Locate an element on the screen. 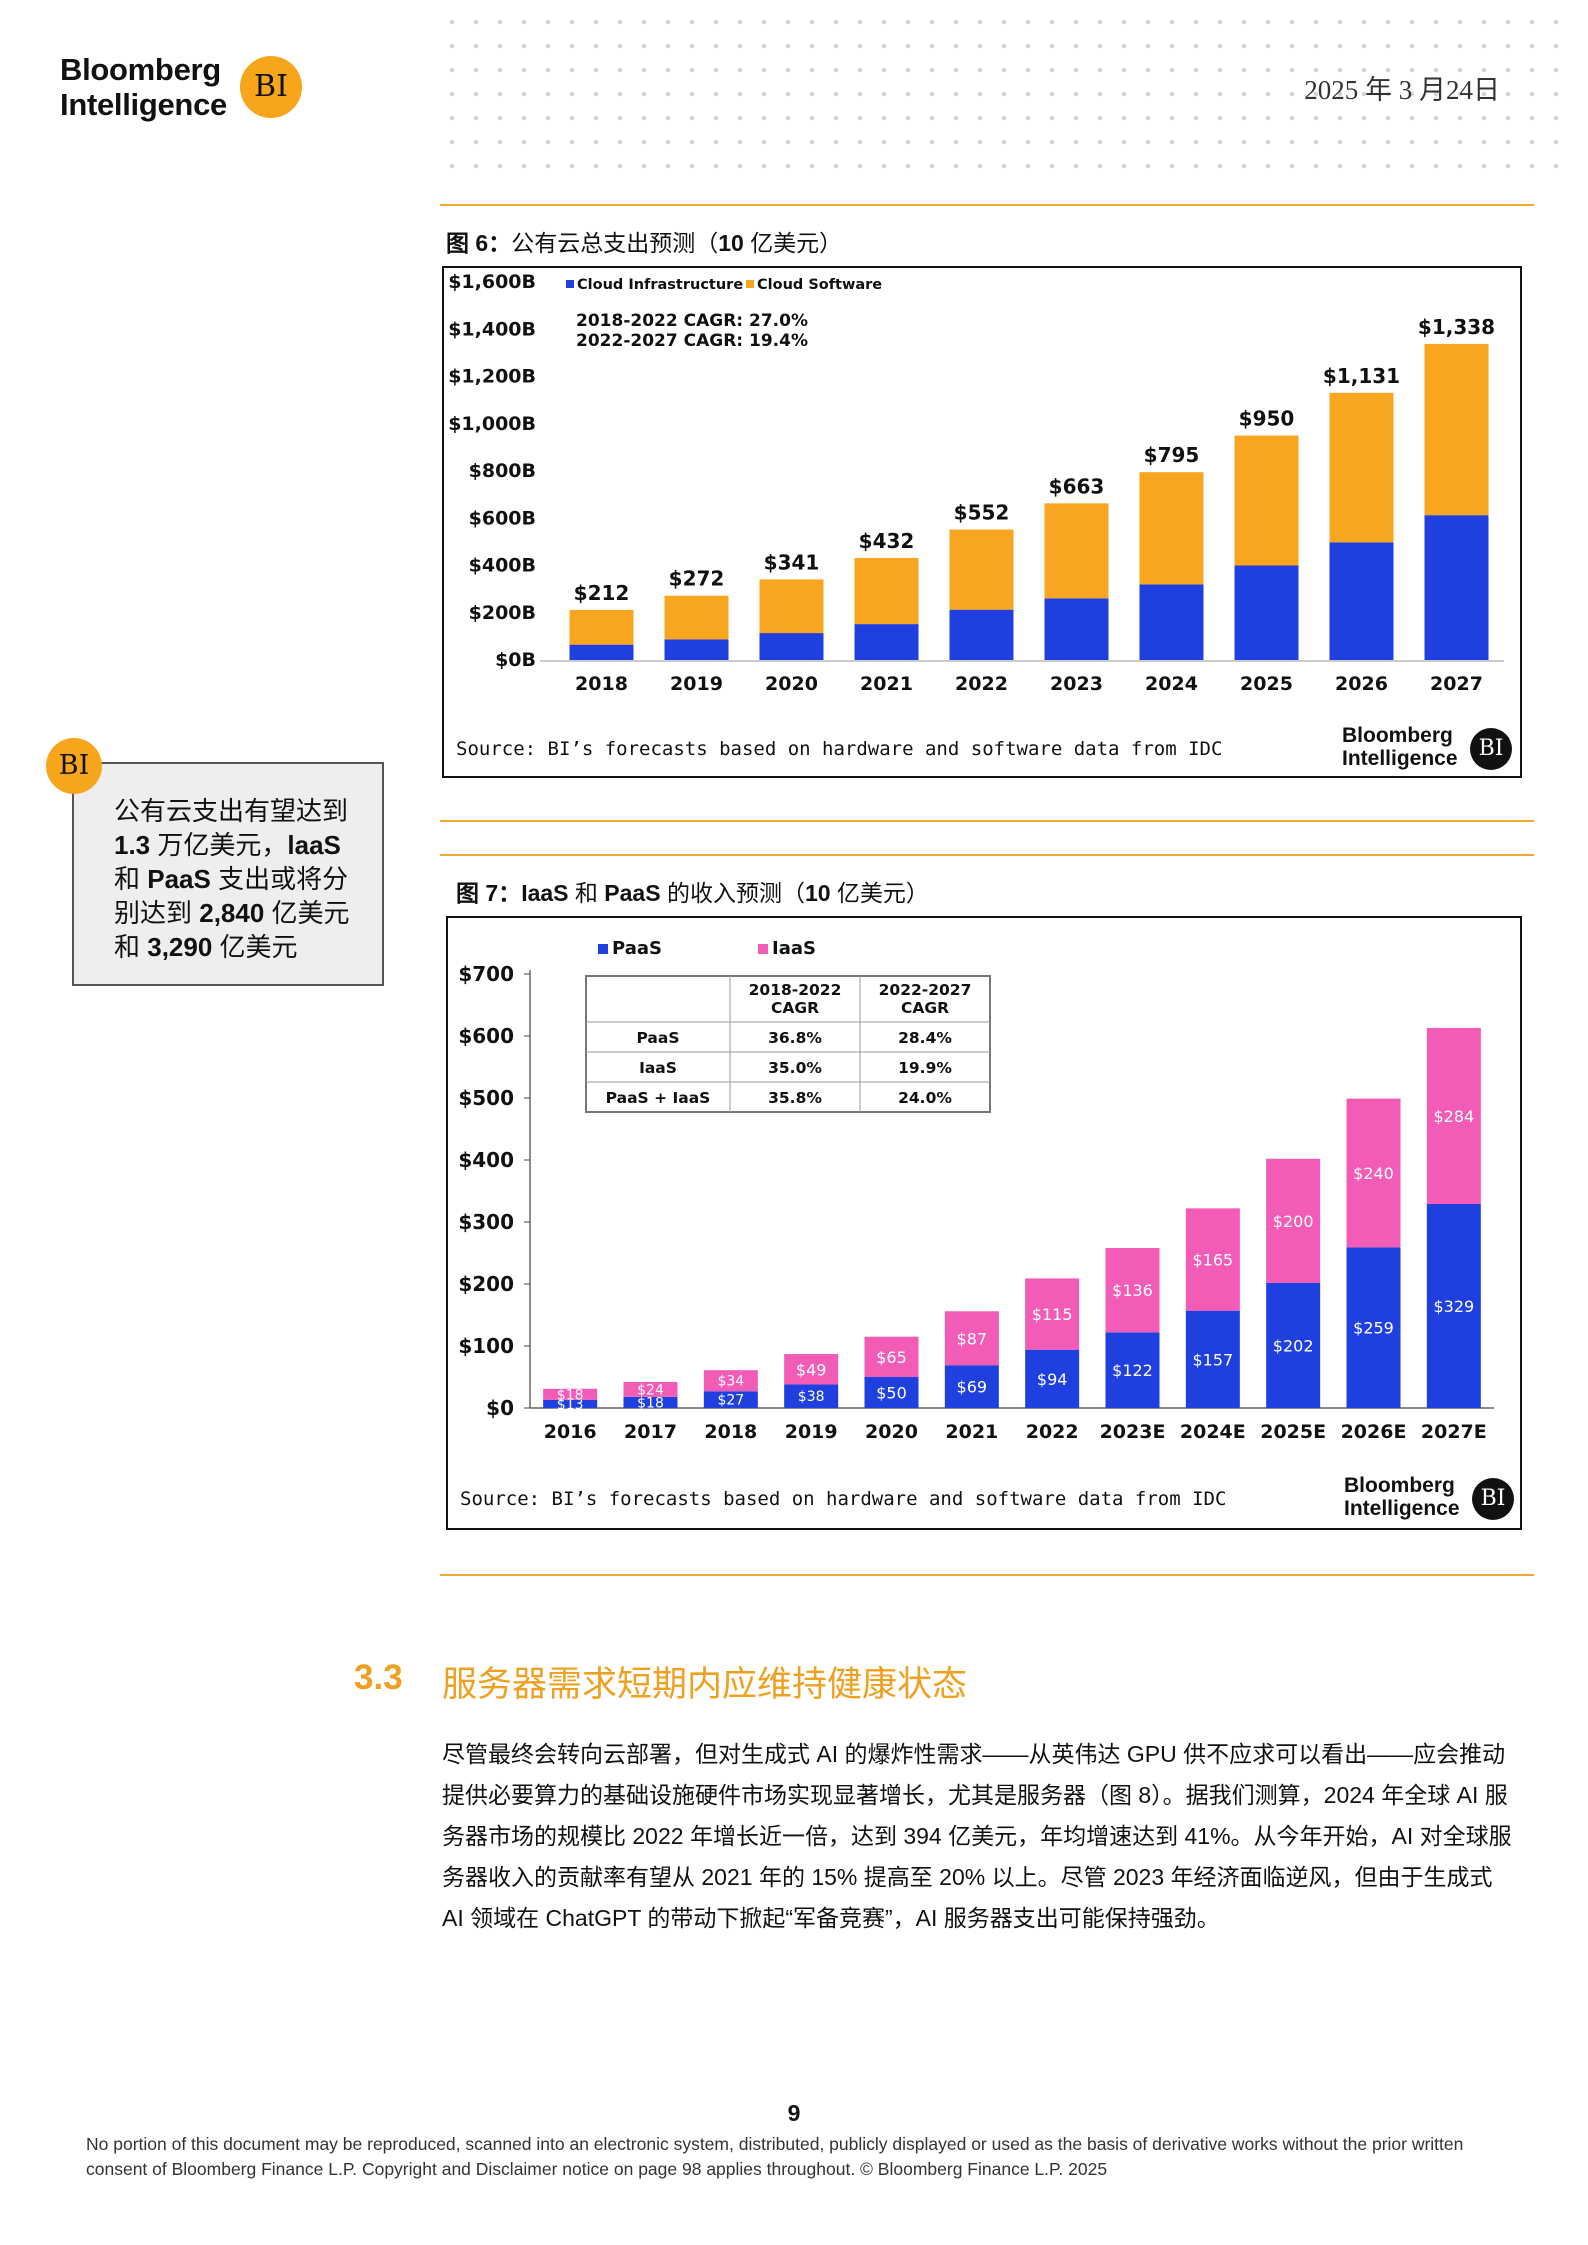  x-tick-label: 2019 is located at coordinates (696, 684).